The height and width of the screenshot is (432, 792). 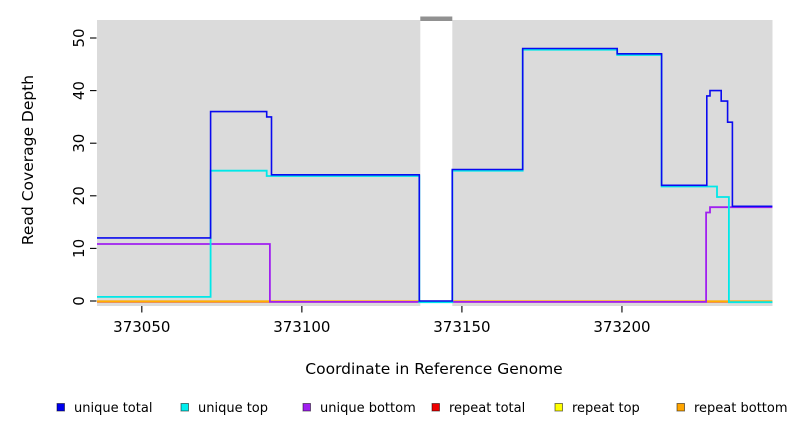 I want to click on legend-item-repeat-top: repeat top, so click(x=597, y=408).